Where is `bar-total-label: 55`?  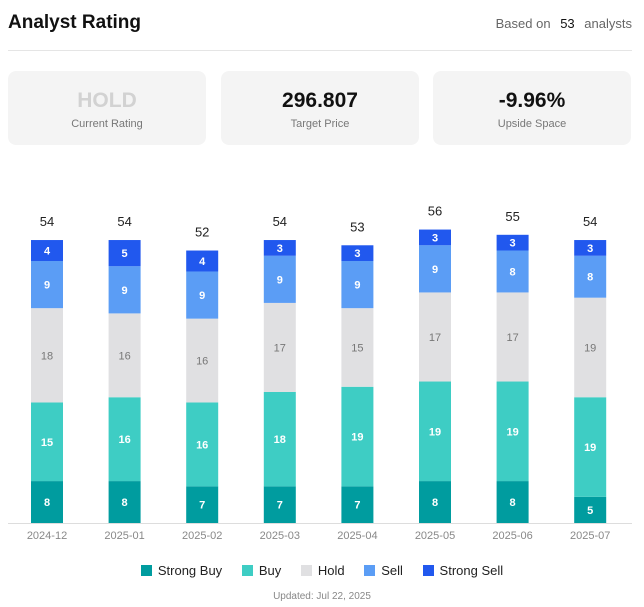 bar-total-label: 55 is located at coordinates (512, 216).